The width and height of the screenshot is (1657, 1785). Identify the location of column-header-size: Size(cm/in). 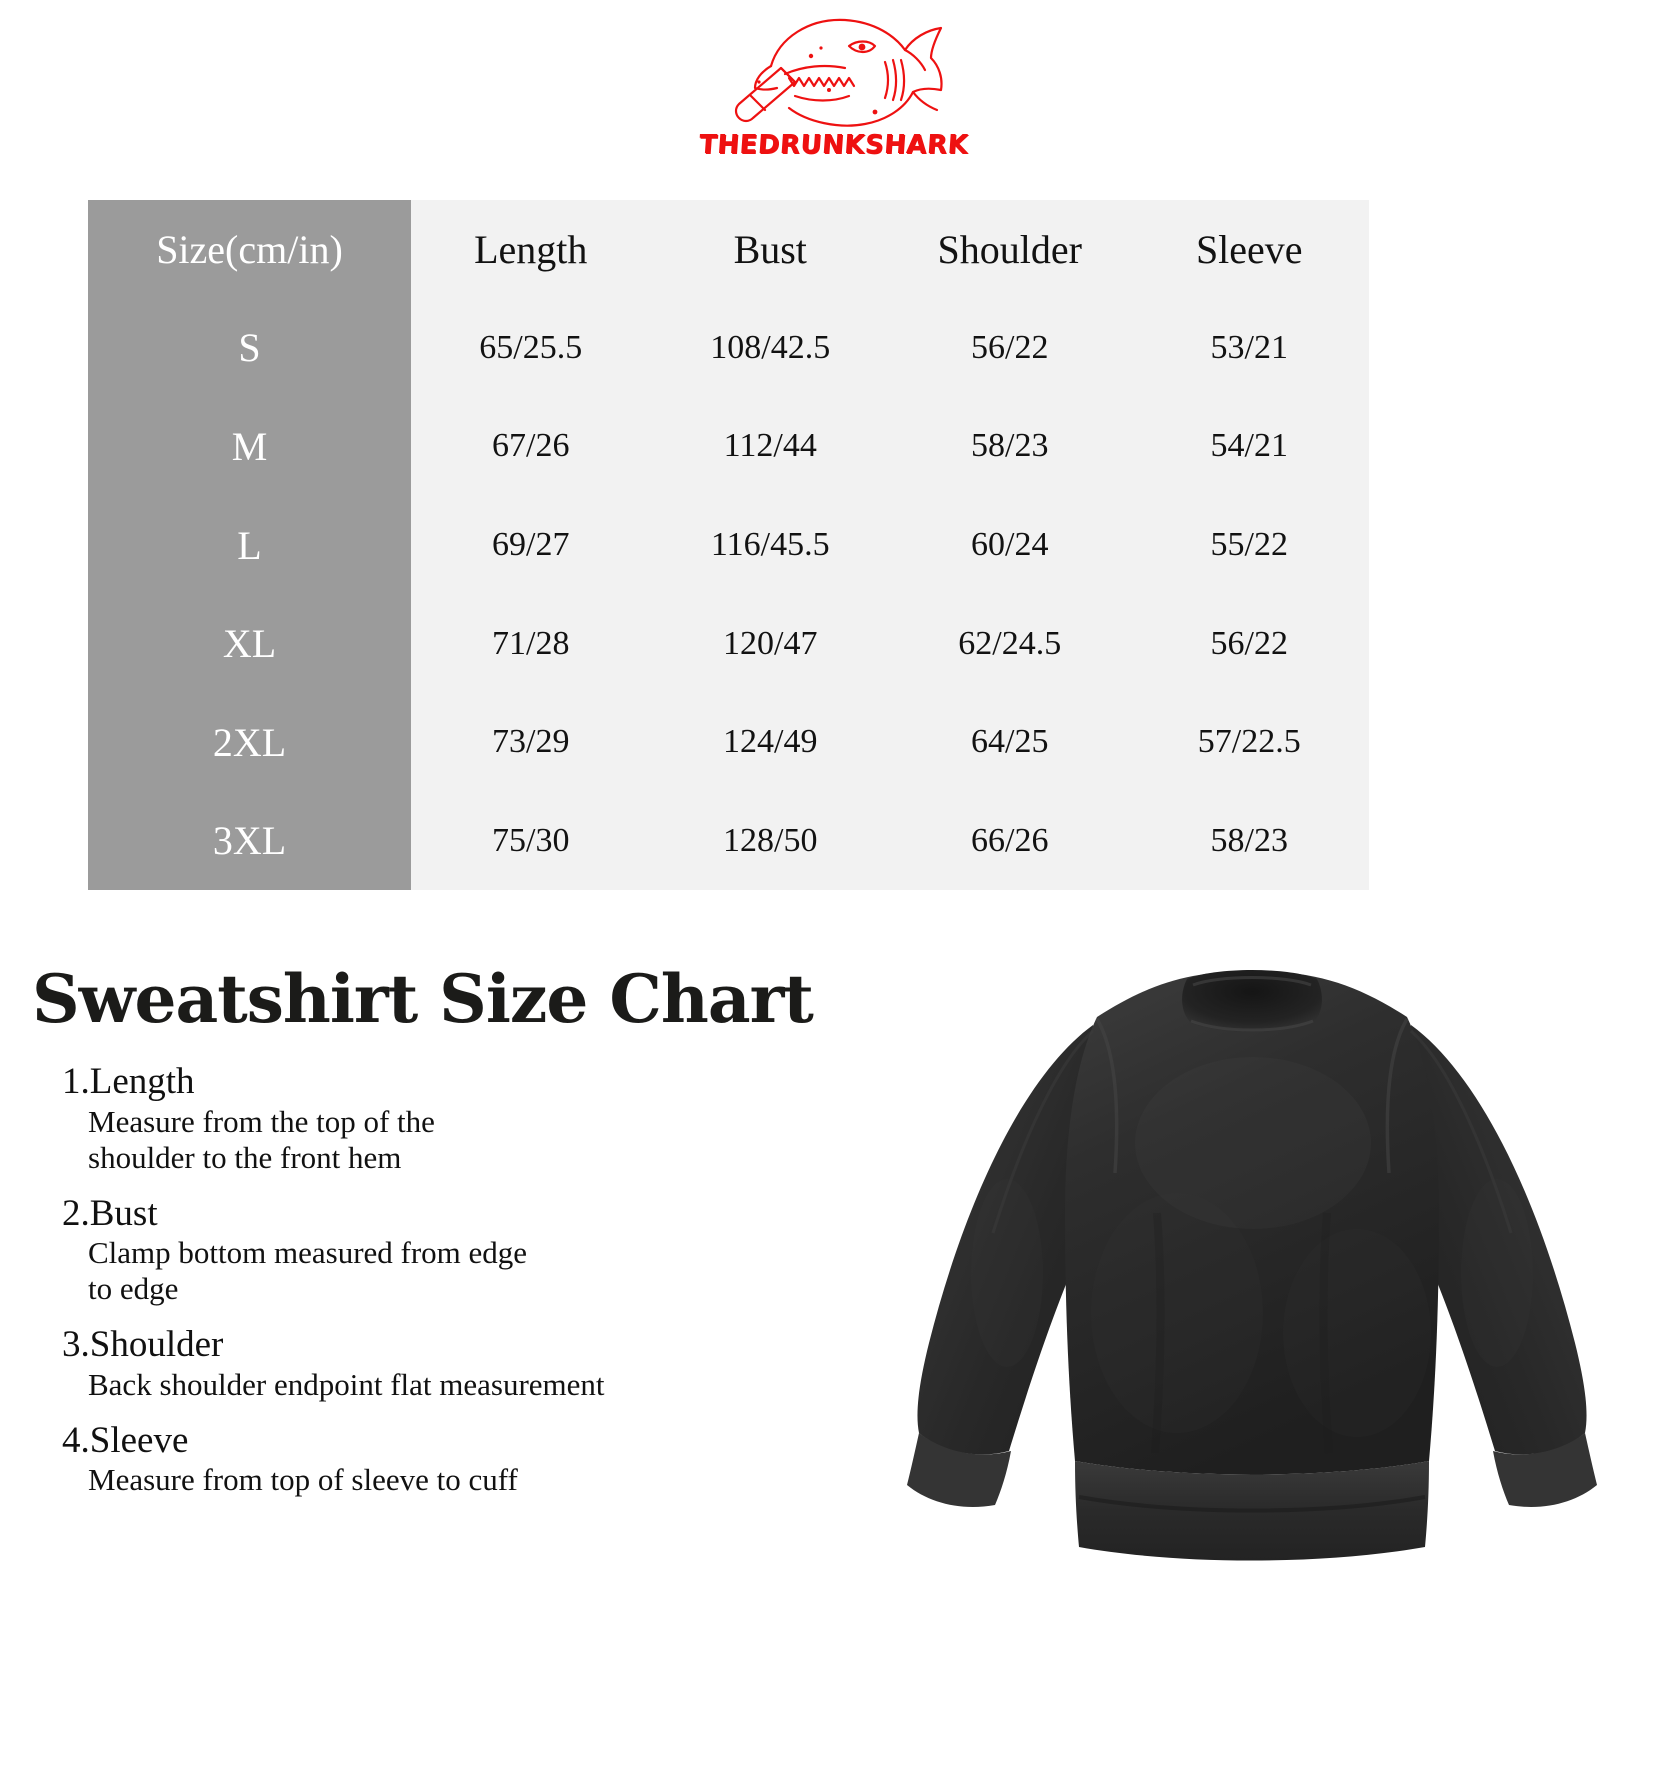
(249, 249).